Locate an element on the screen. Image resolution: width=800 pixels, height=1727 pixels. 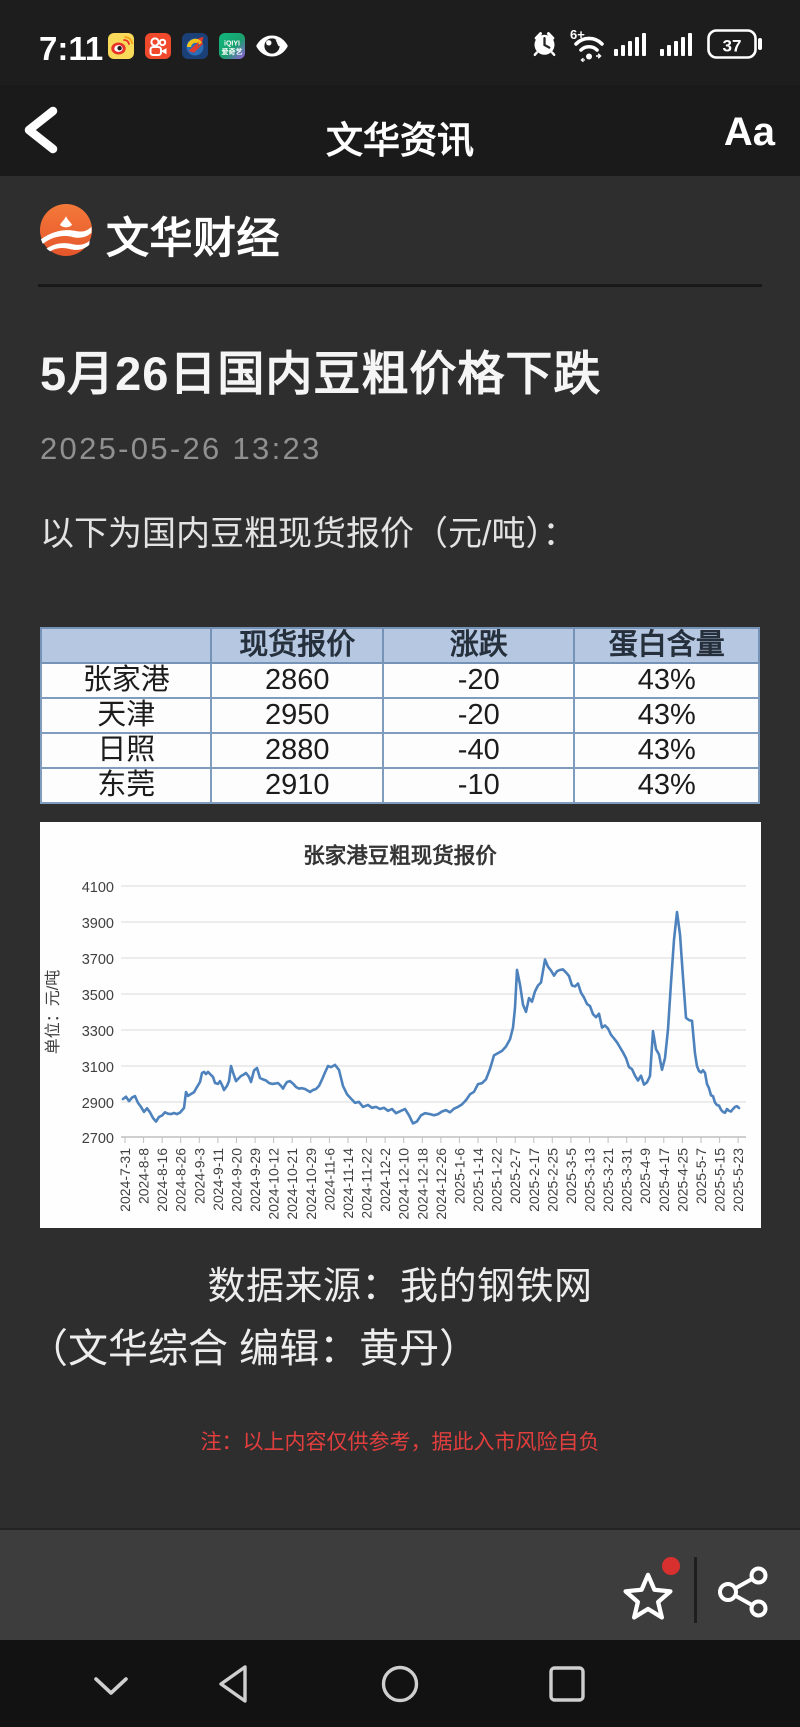
svg-text: 张家港豆粗现货报价 is located at coordinates (400, 855).